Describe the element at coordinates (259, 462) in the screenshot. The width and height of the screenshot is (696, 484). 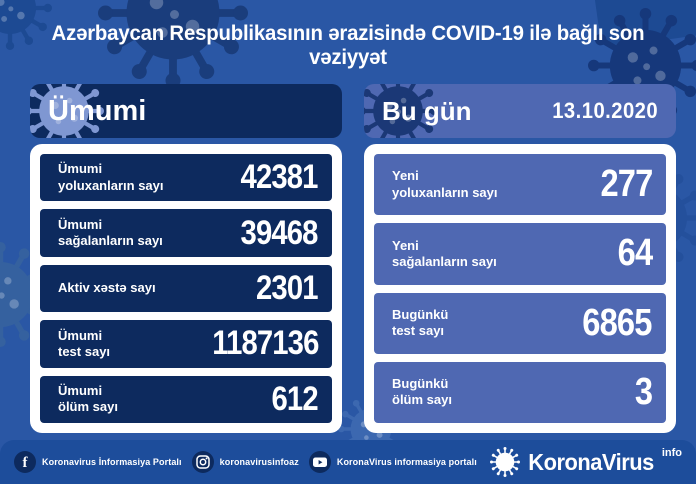
I see `instagram-label: koronavirusinfoaz` at that location.